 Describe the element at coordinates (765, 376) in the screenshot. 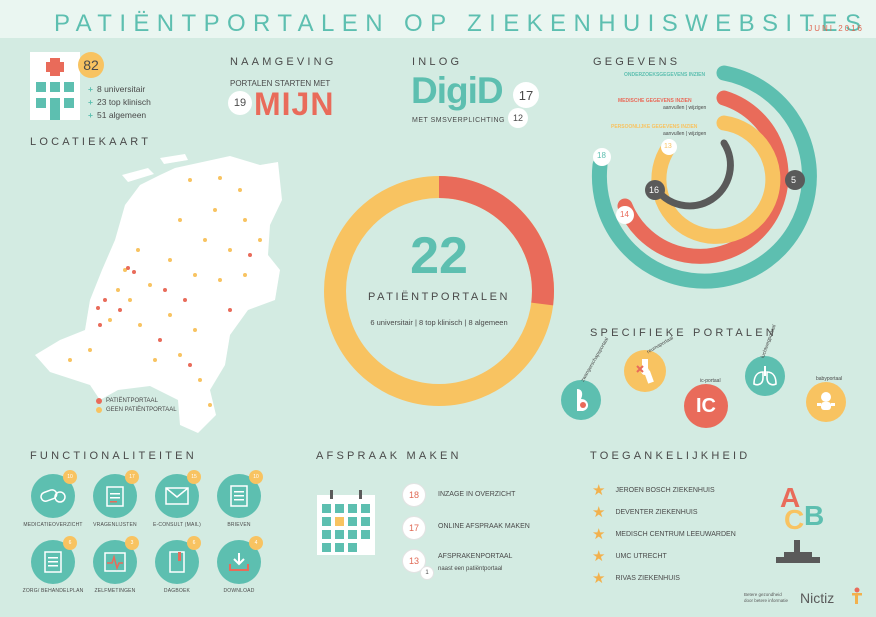

I see `lungs-icon` at that location.